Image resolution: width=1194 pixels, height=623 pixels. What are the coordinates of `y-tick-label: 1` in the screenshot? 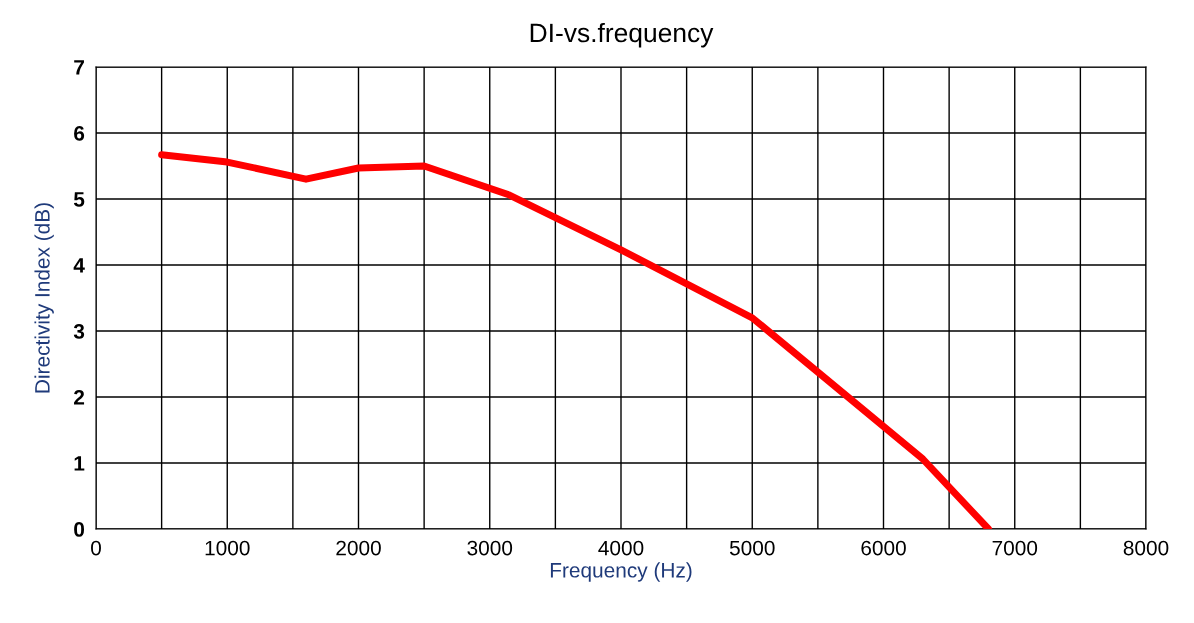 It's located at (79, 463).